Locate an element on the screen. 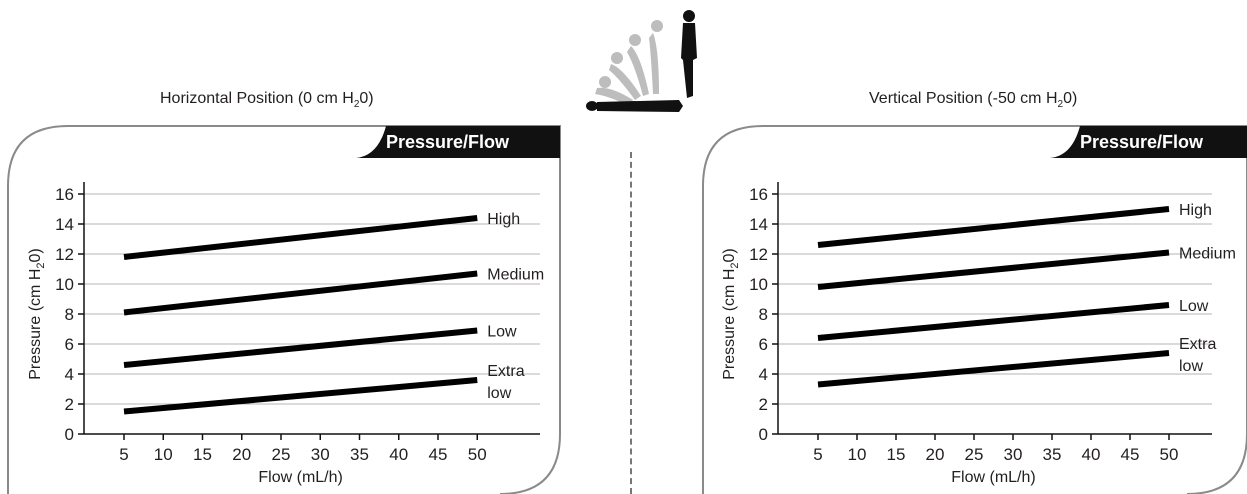 The width and height of the screenshot is (1247, 494). body-position-icon is located at coordinates (641, 61).